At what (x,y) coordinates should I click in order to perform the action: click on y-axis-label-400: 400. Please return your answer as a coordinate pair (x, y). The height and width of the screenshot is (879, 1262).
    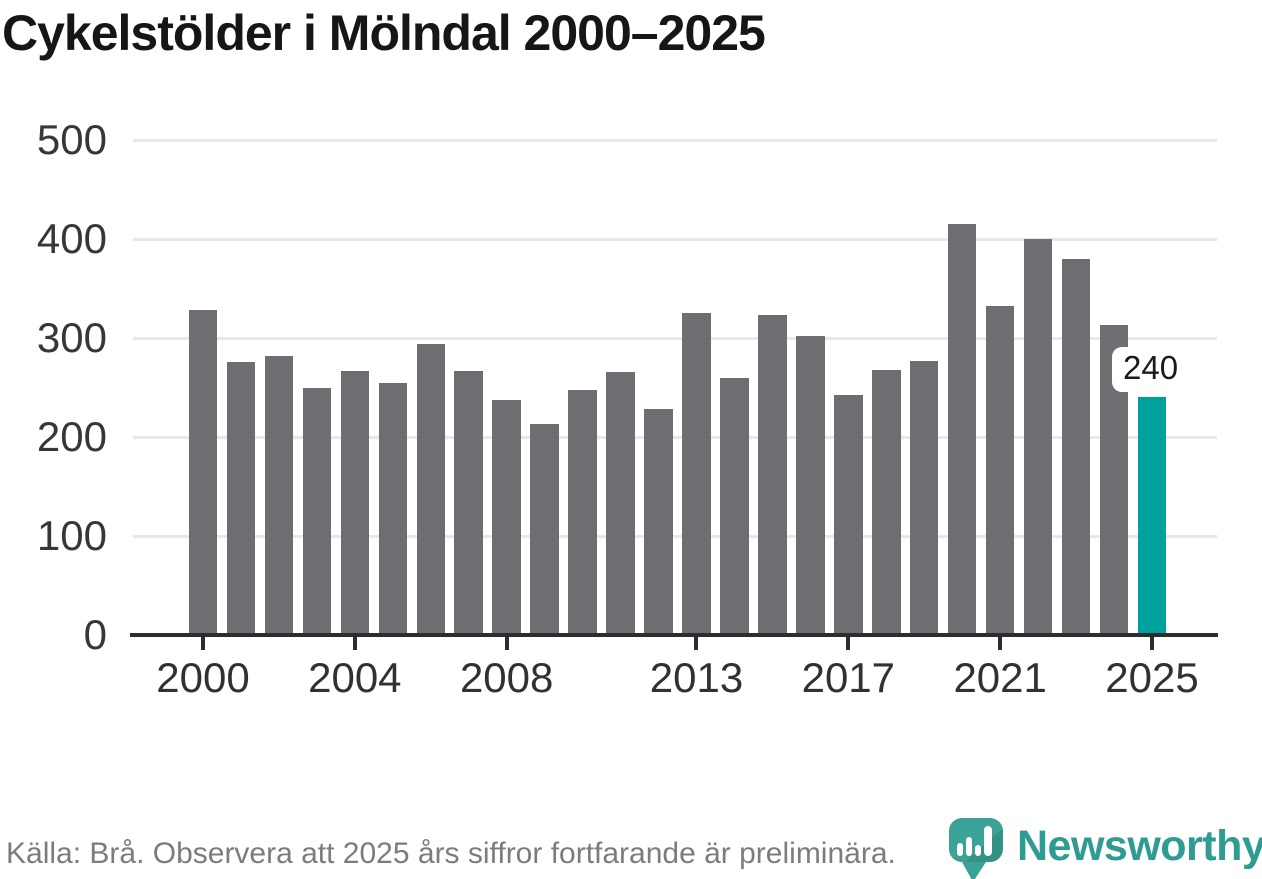
    Looking at the image, I should click on (71, 238).